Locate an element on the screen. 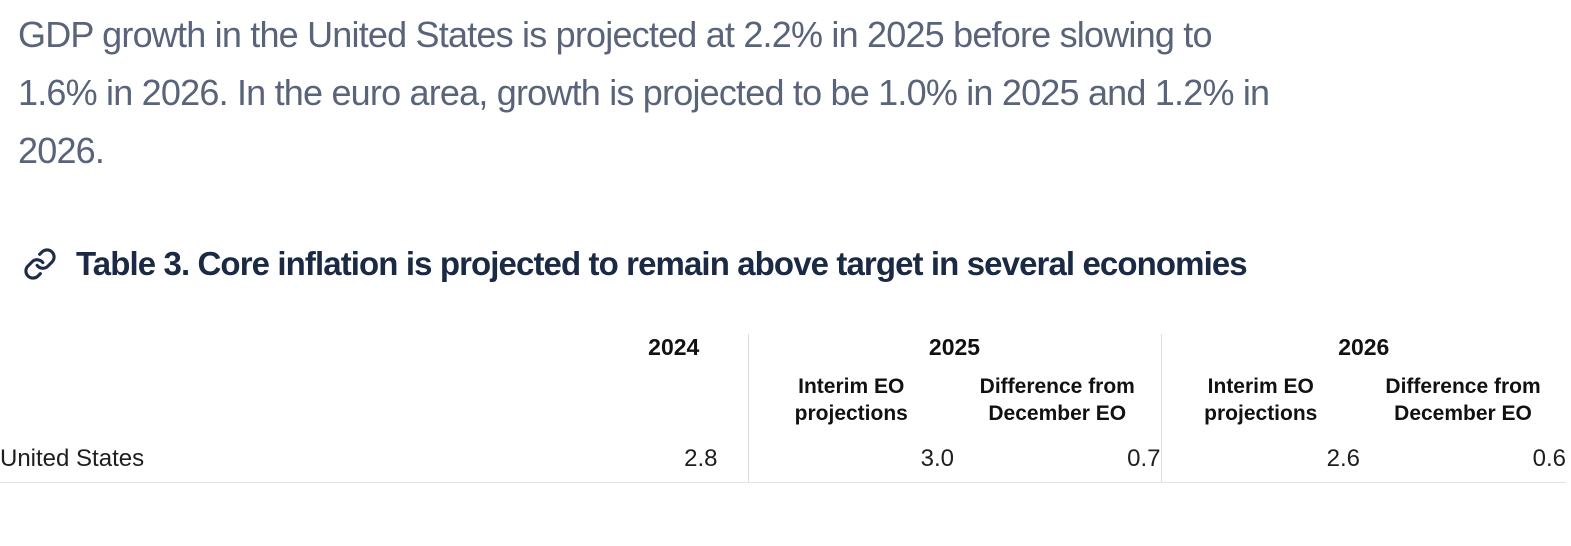 The height and width of the screenshot is (546, 1571). heading-anchor-link is located at coordinates (40, 264).